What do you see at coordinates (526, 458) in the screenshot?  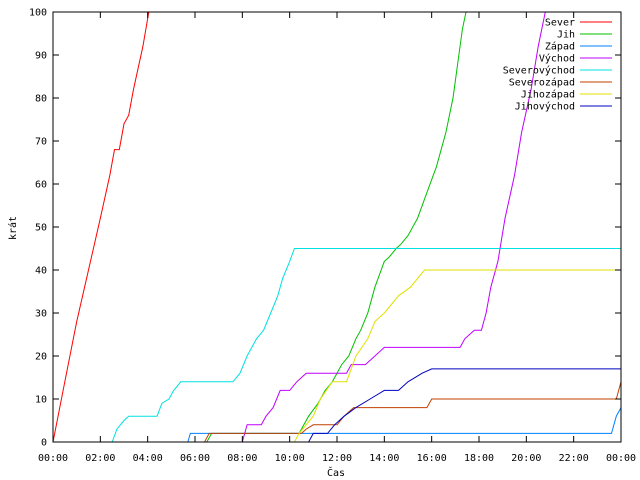 I see `x-tick-label: 20:00` at bounding box center [526, 458].